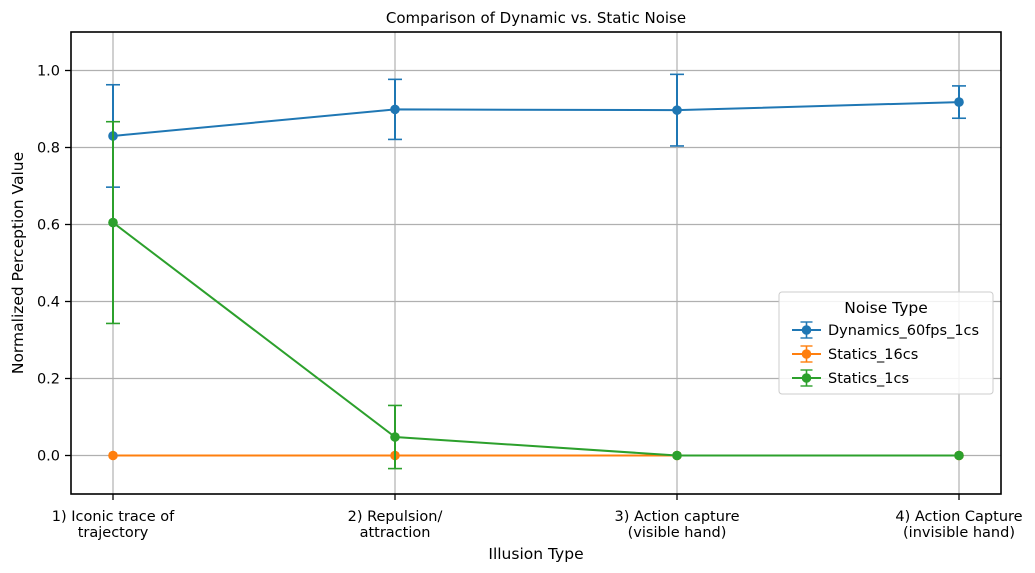 The width and height of the screenshot is (1035, 573). I want to click on x-tick-label: 1) Iconic trace of, so click(113, 517).